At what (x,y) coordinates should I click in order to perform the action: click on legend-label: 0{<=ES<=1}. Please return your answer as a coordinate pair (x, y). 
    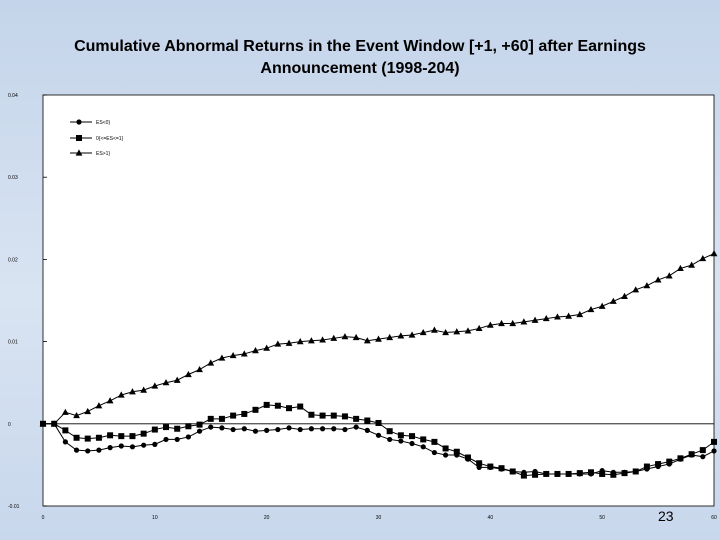
    Looking at the image, I should click on (110, 139).